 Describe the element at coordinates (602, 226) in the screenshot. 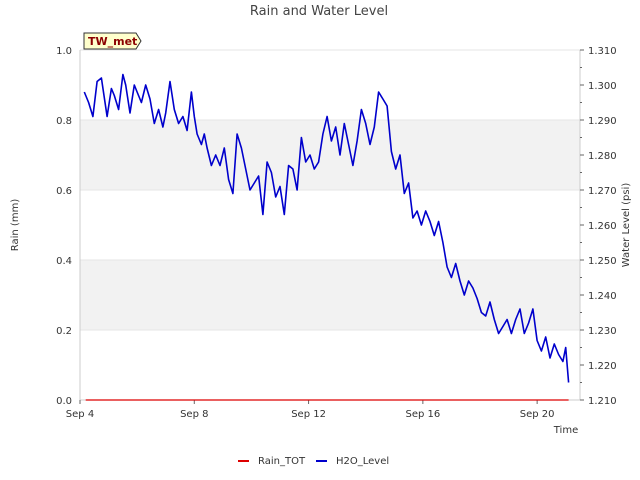

I see `right-tick-label: 1.260` at that location.